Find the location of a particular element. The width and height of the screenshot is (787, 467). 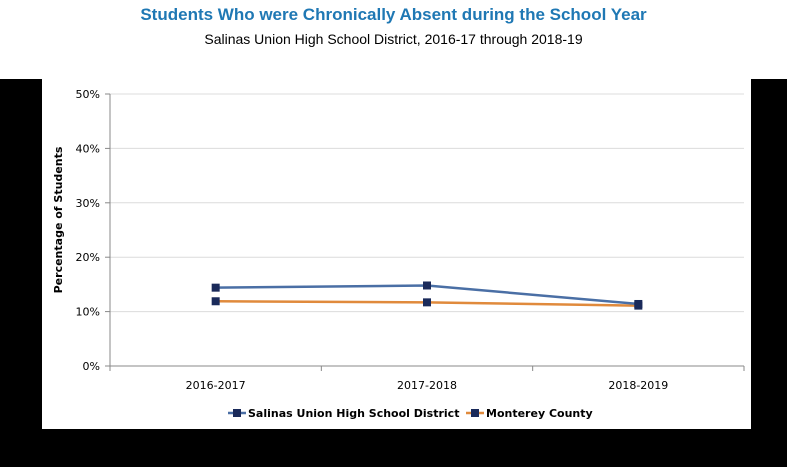

y-tick-label: 40% is located at coordinates (88, 148).